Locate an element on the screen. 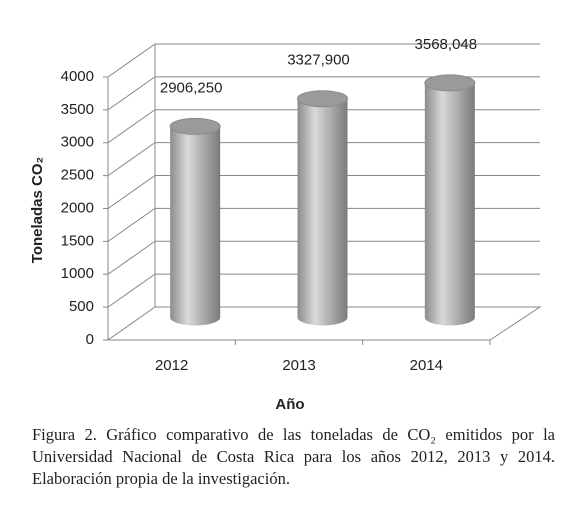 This screenshot has height=528, width=585. y-axis-label: Toneladas CO₂ is located at coordinates (37, 210).